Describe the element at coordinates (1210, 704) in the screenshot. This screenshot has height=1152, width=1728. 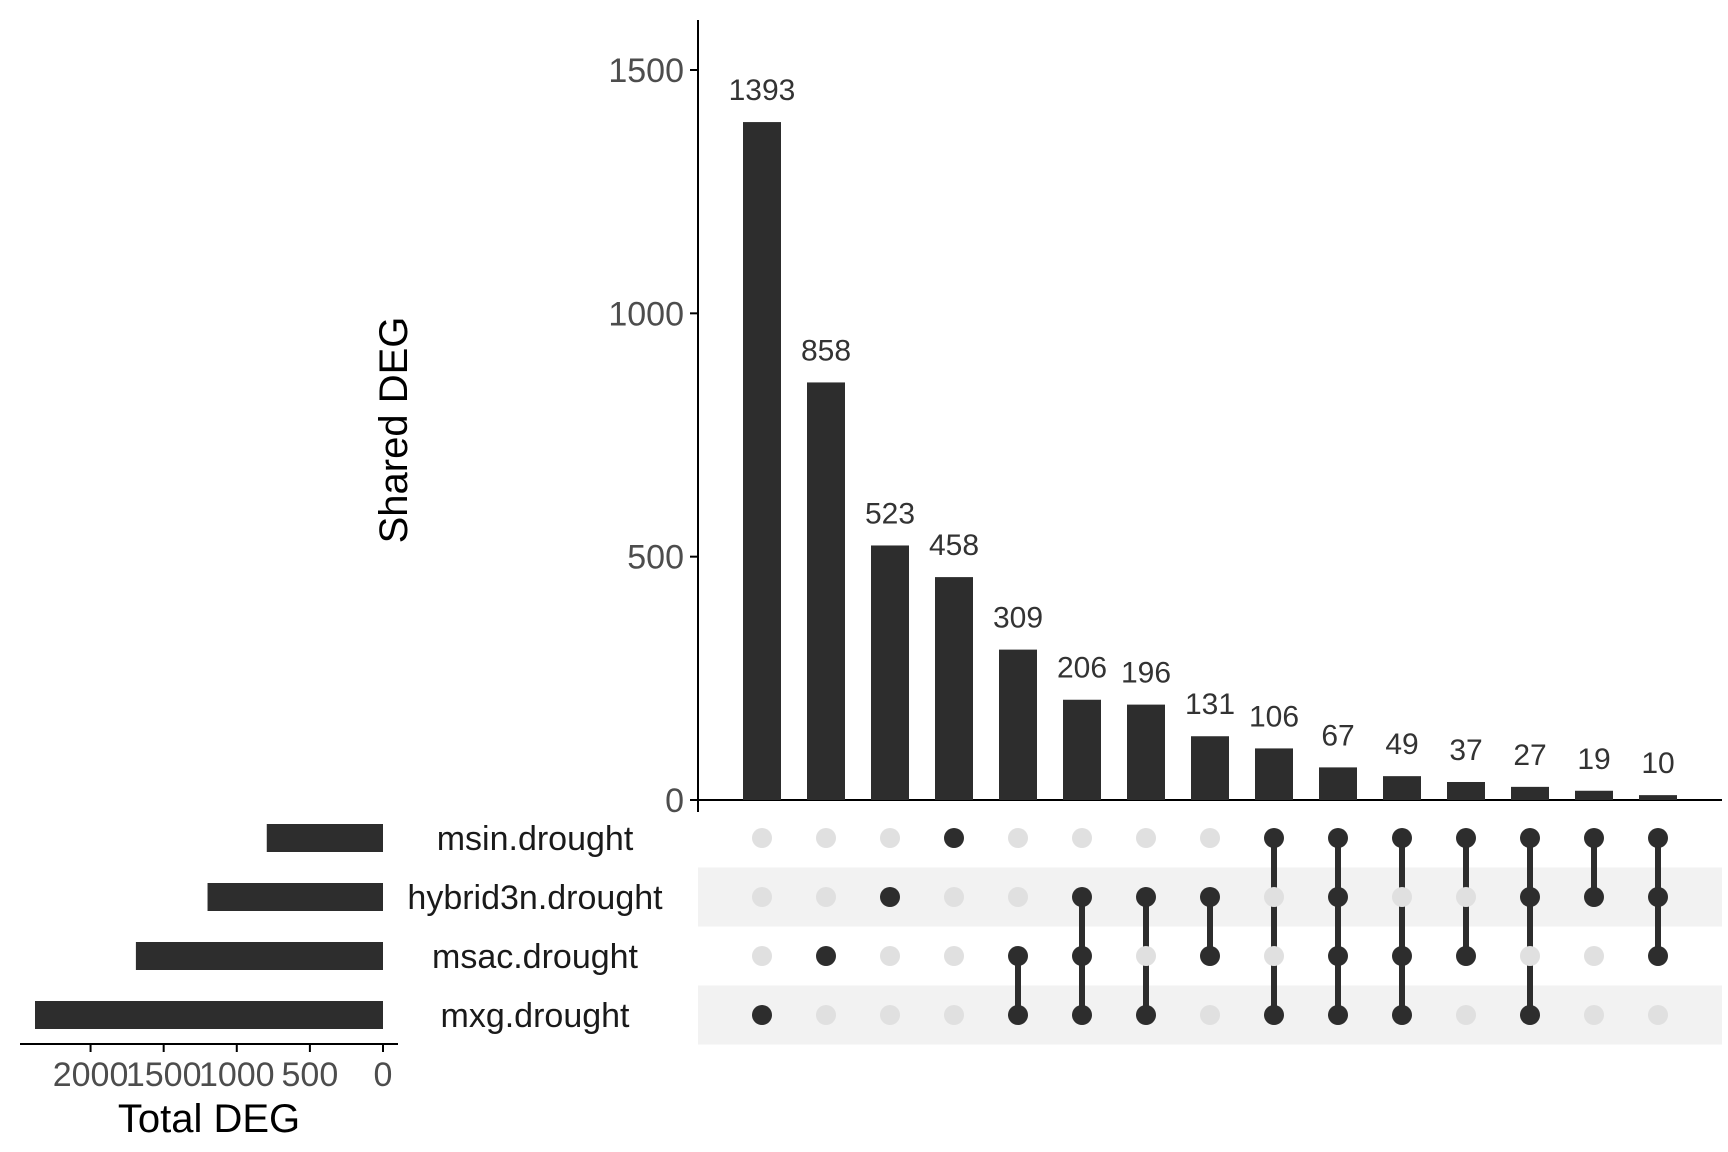
I see `intersection-bar-label: 131` at that location.